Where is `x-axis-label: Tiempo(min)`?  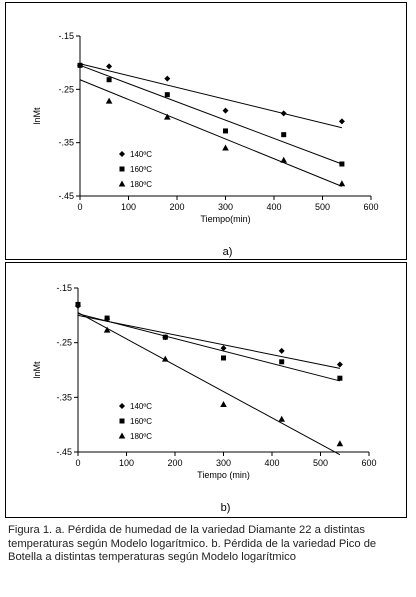 x-axis-label: Tiempo(min) is located at coordinates (225, 219).